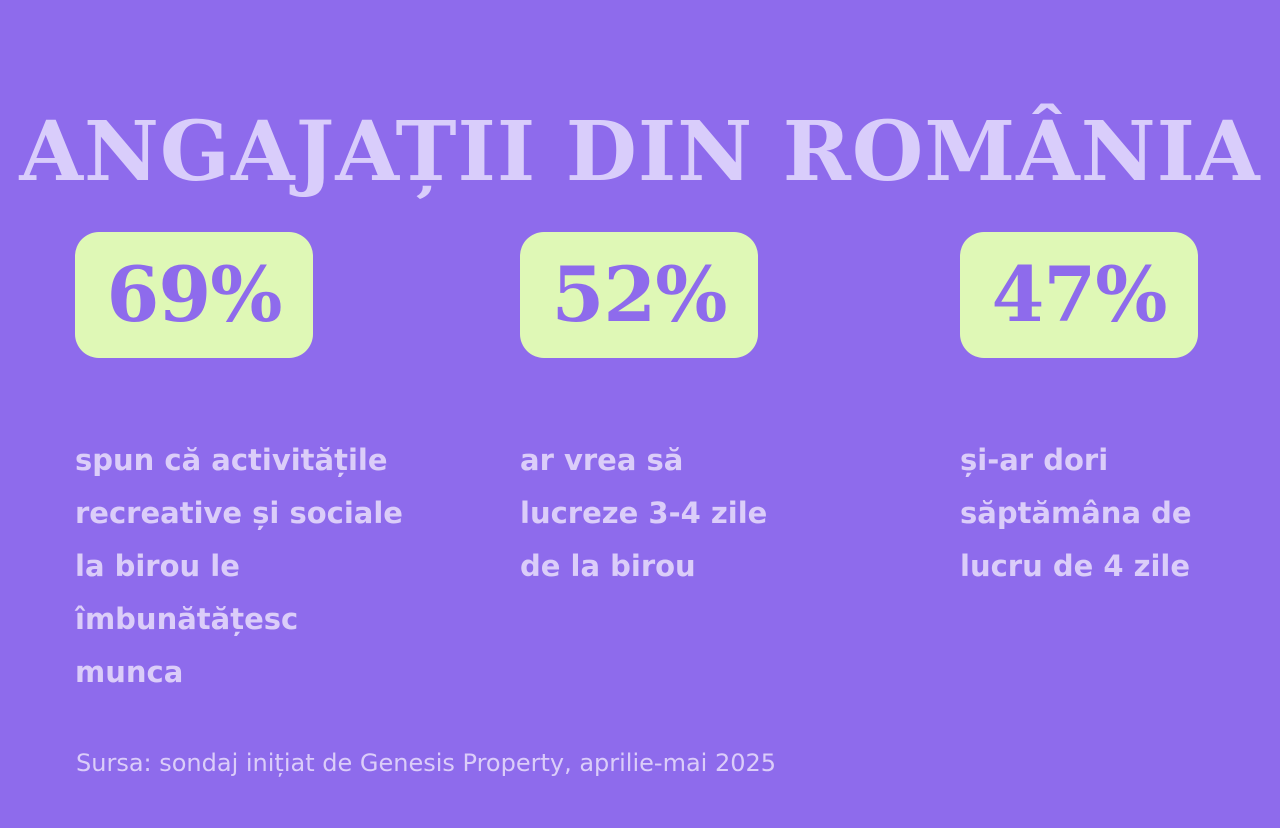  Describe the element at coordinates (644, 513) in the screenshot. I see `stat-description: ar vrea să lucreze 3-4 zile de la birou` at that location.